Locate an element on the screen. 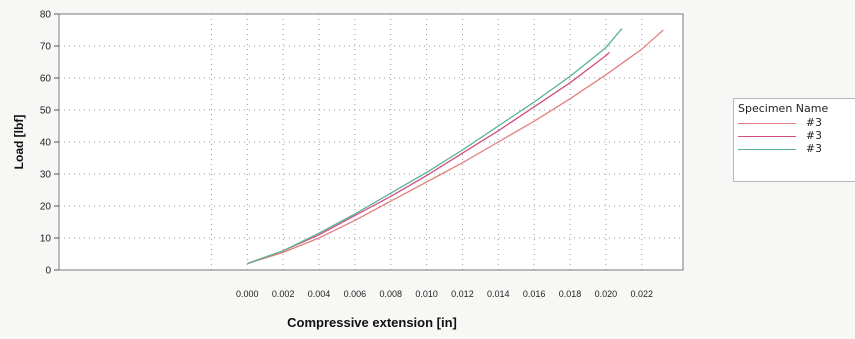 This screenshot has width=855, height=339. y-tick-label: 40 is located at coordinates (46, 143).